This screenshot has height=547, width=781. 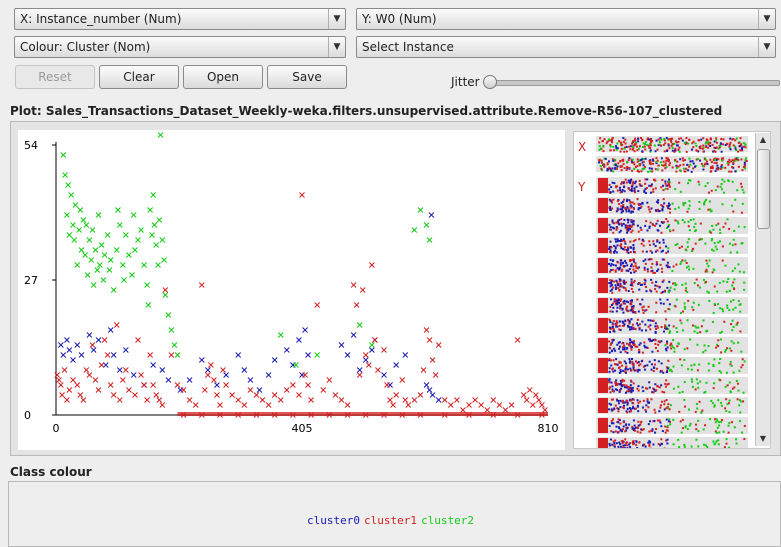 I want to click on legend-cluster0: cluster0, so click(x=333, y=520).